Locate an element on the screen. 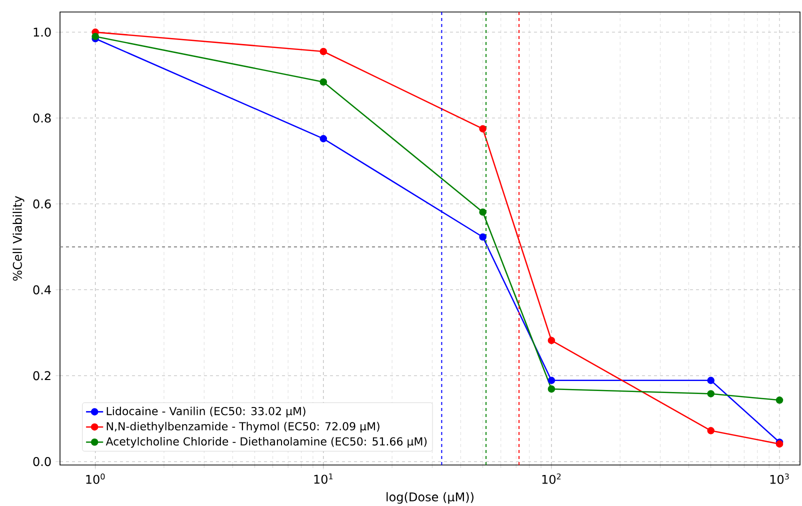 Image resolution: width=802 pixels, height=506 pixels. y-tick-label: 1.0 is located at coordinates (42, 32).